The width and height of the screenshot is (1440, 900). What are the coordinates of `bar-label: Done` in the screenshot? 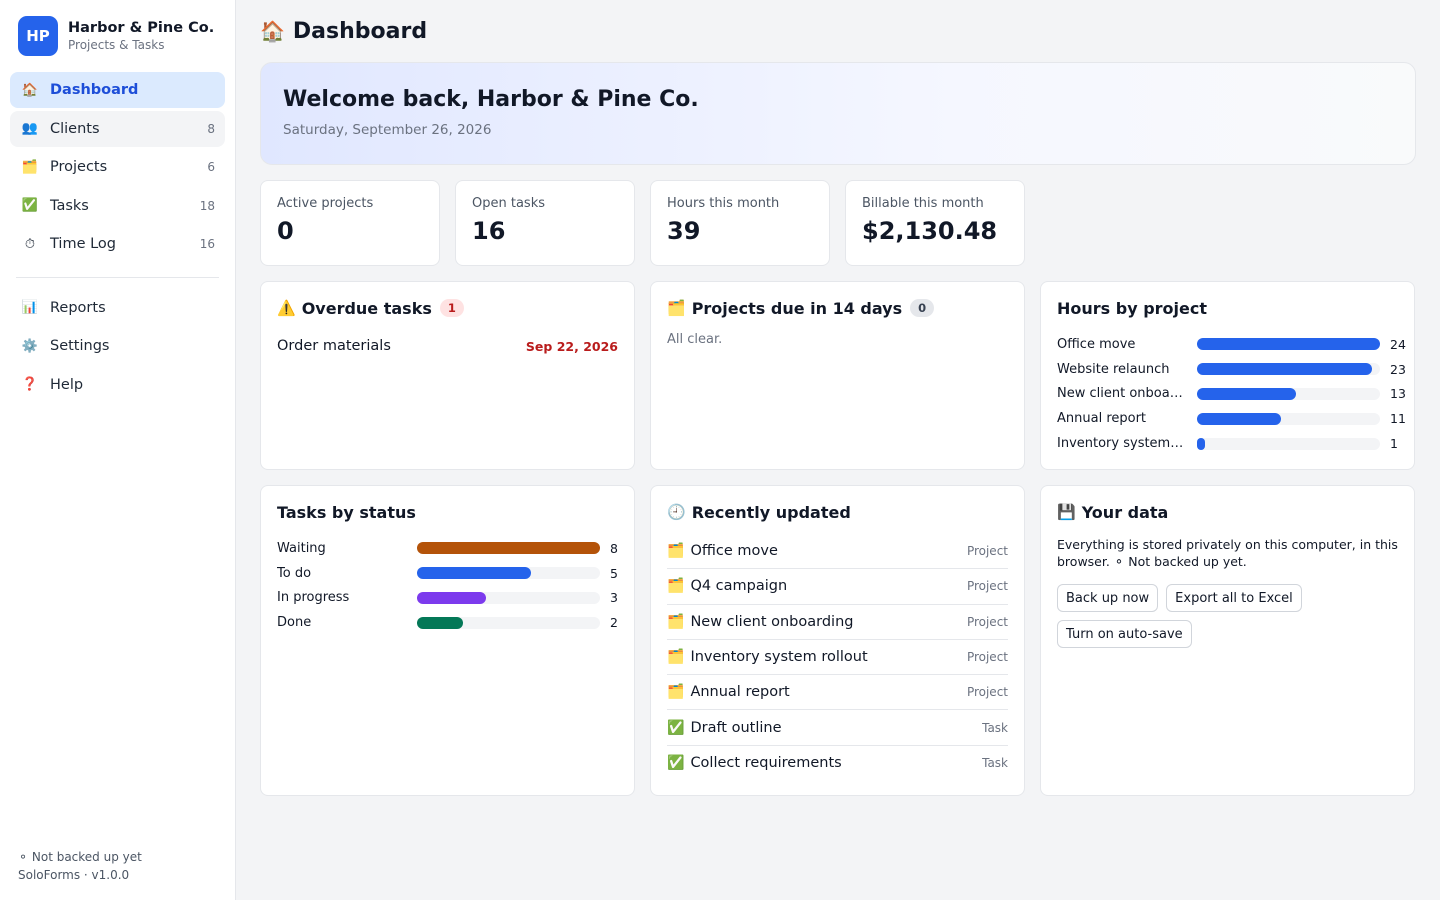 It's located at (294, 623).